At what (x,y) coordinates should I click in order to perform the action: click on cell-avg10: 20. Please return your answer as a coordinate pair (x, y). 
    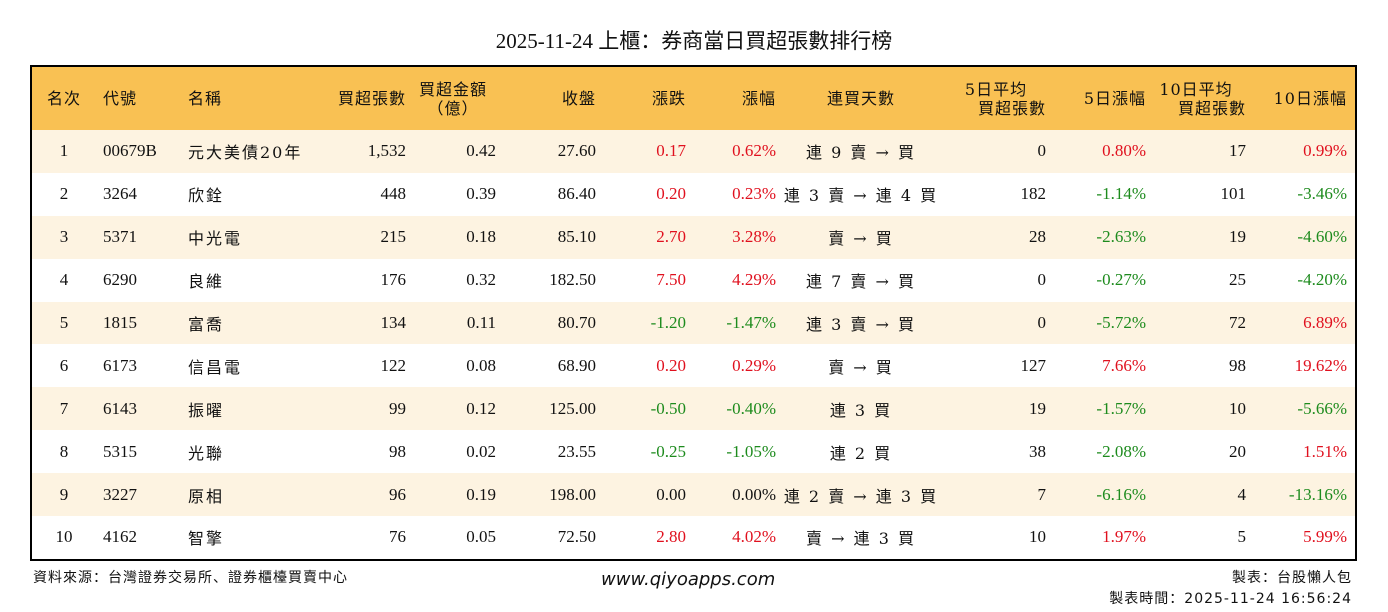
    Looking at the image, I should click on (1237, 451).